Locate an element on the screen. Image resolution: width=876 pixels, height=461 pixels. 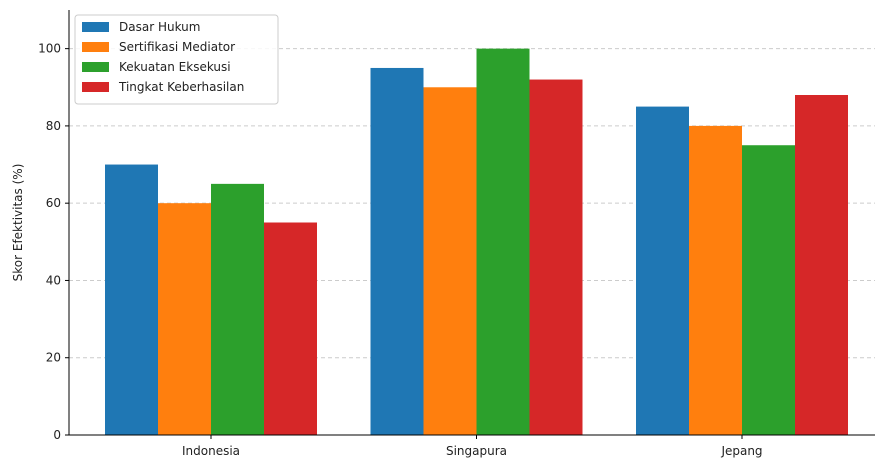
x-tick-label-indonesia: Indonesia is located at coordinates (211, 451).